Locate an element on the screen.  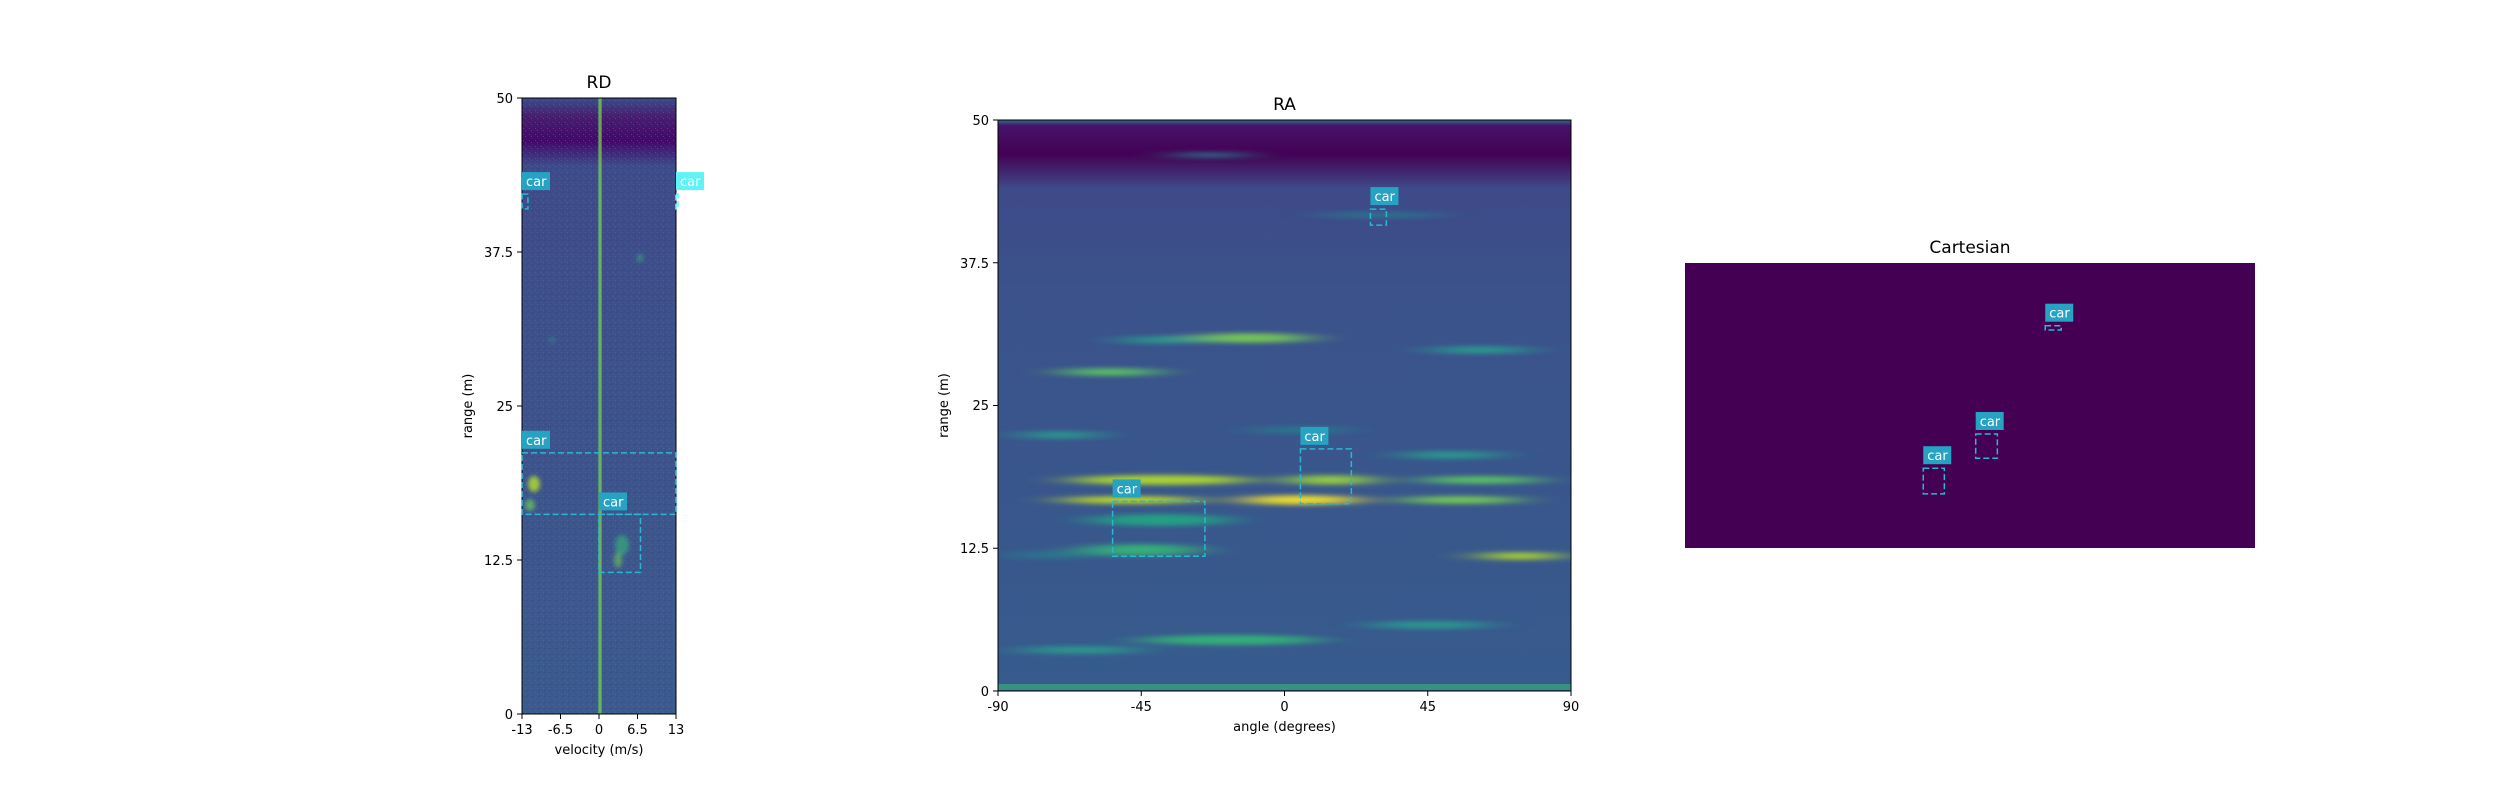
ra-xtick-label: 0 is located at coordinates (1284, 707).